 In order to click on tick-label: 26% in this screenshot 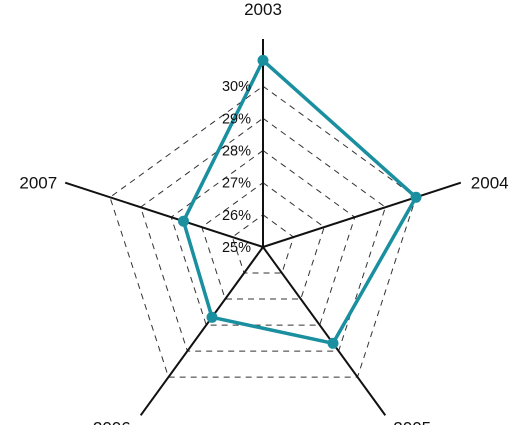, I will do `click(236, 216)`.